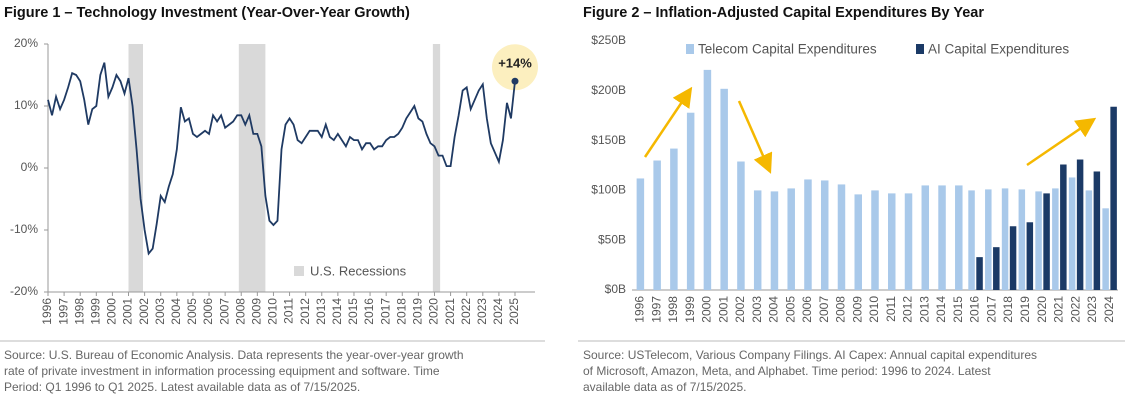 This screenshot has height=409, width=1125. What do you see at coordinates (358, 270) in the screenshot?
I see `legend-label: U.S. Recessions` at bounding box center [358, 270].